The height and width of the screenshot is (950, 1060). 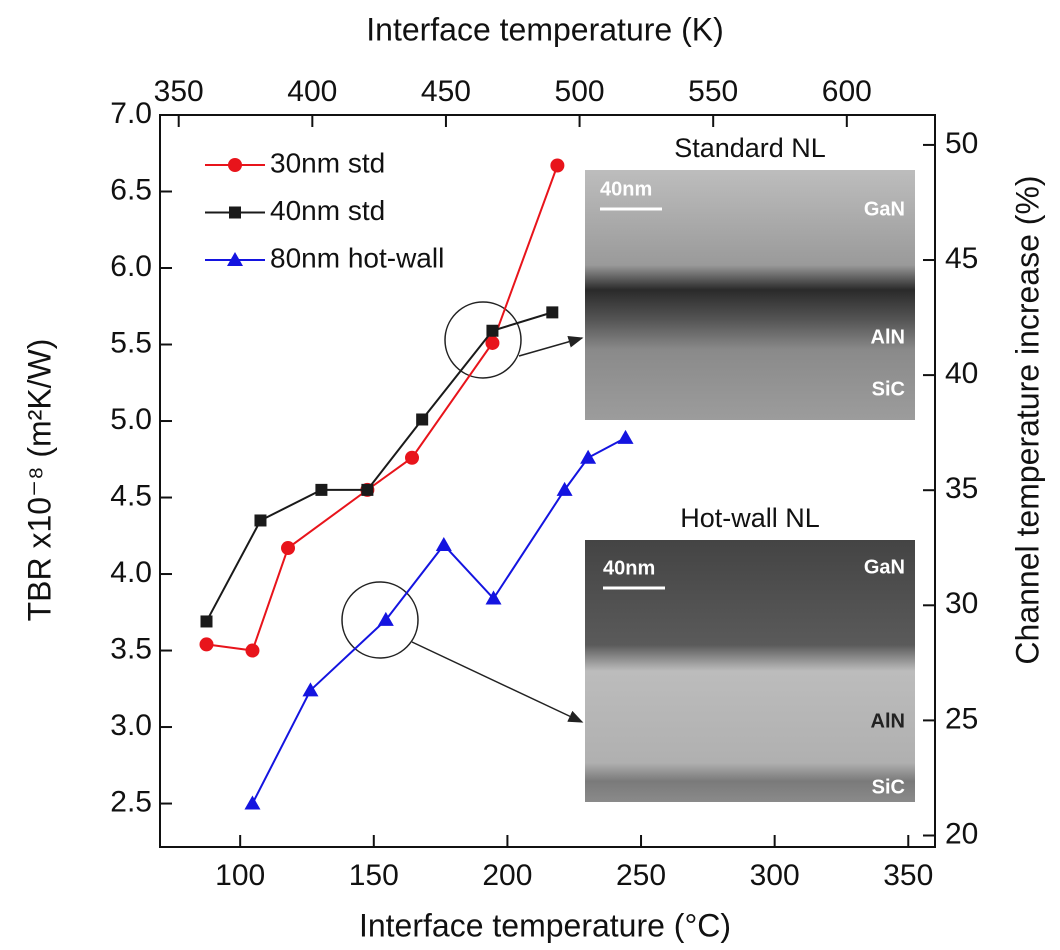 I want to click on bottom-axis-title: Interface temperature (°C), so click(x=545, y=925).